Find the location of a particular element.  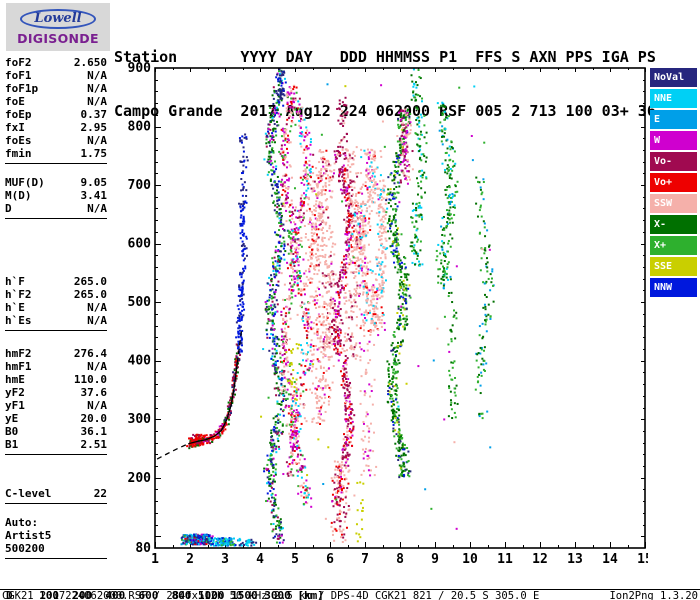

param-row: h`Es N/A is located at coordinates (56, 320).